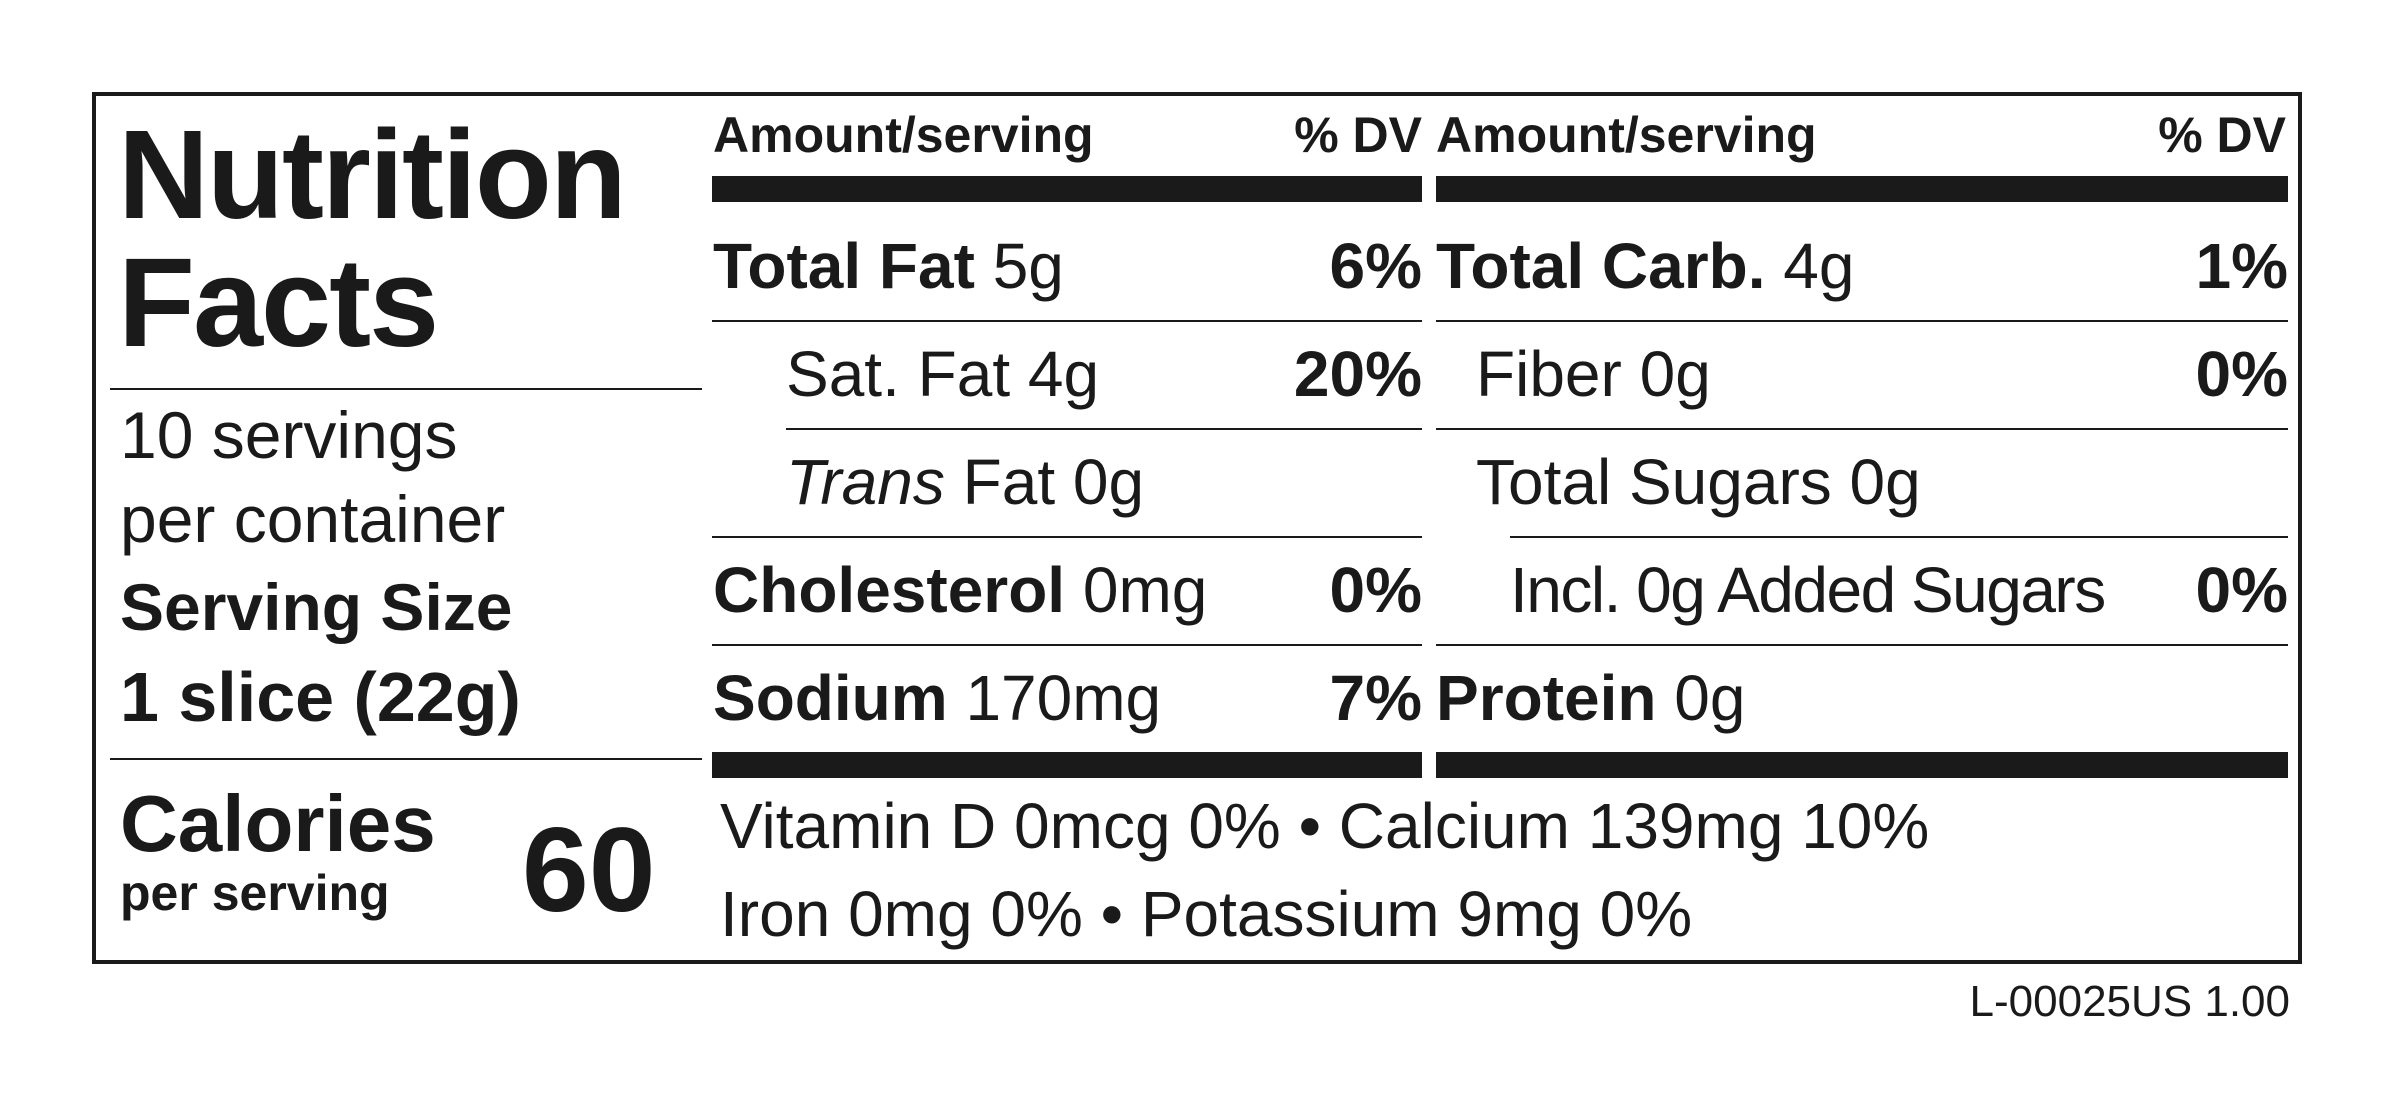 The height and width of the screenshot is (1106, 2387). I want to click on trans-fat-italic: Trans, so click(865, 482).